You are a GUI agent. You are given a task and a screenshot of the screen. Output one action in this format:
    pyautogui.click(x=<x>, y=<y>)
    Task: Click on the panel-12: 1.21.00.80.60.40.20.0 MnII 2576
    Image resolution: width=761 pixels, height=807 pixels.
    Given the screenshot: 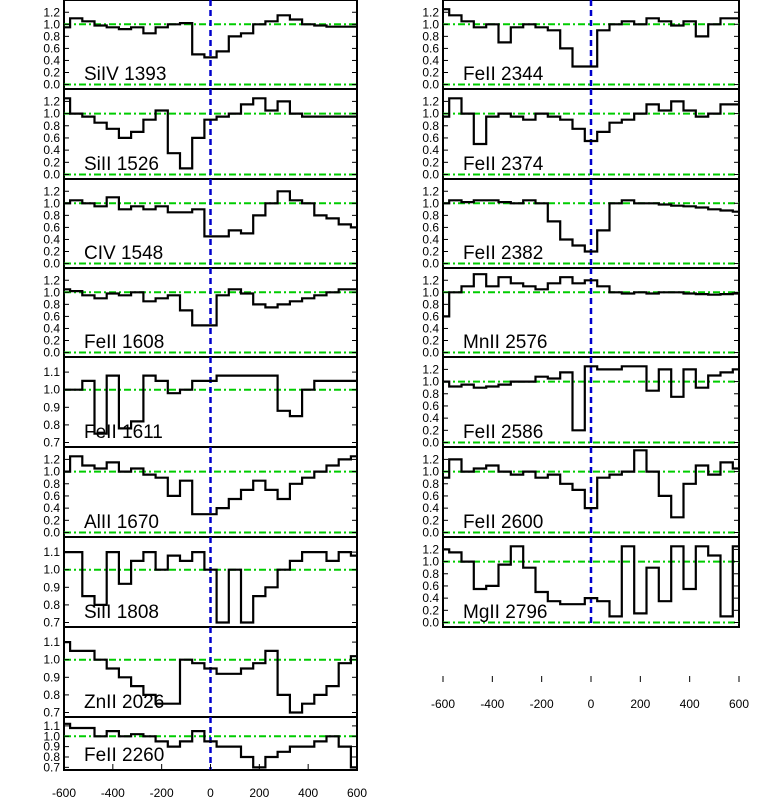 What is the action you would take?
    pyautogui.click(x=581, y=313)
    